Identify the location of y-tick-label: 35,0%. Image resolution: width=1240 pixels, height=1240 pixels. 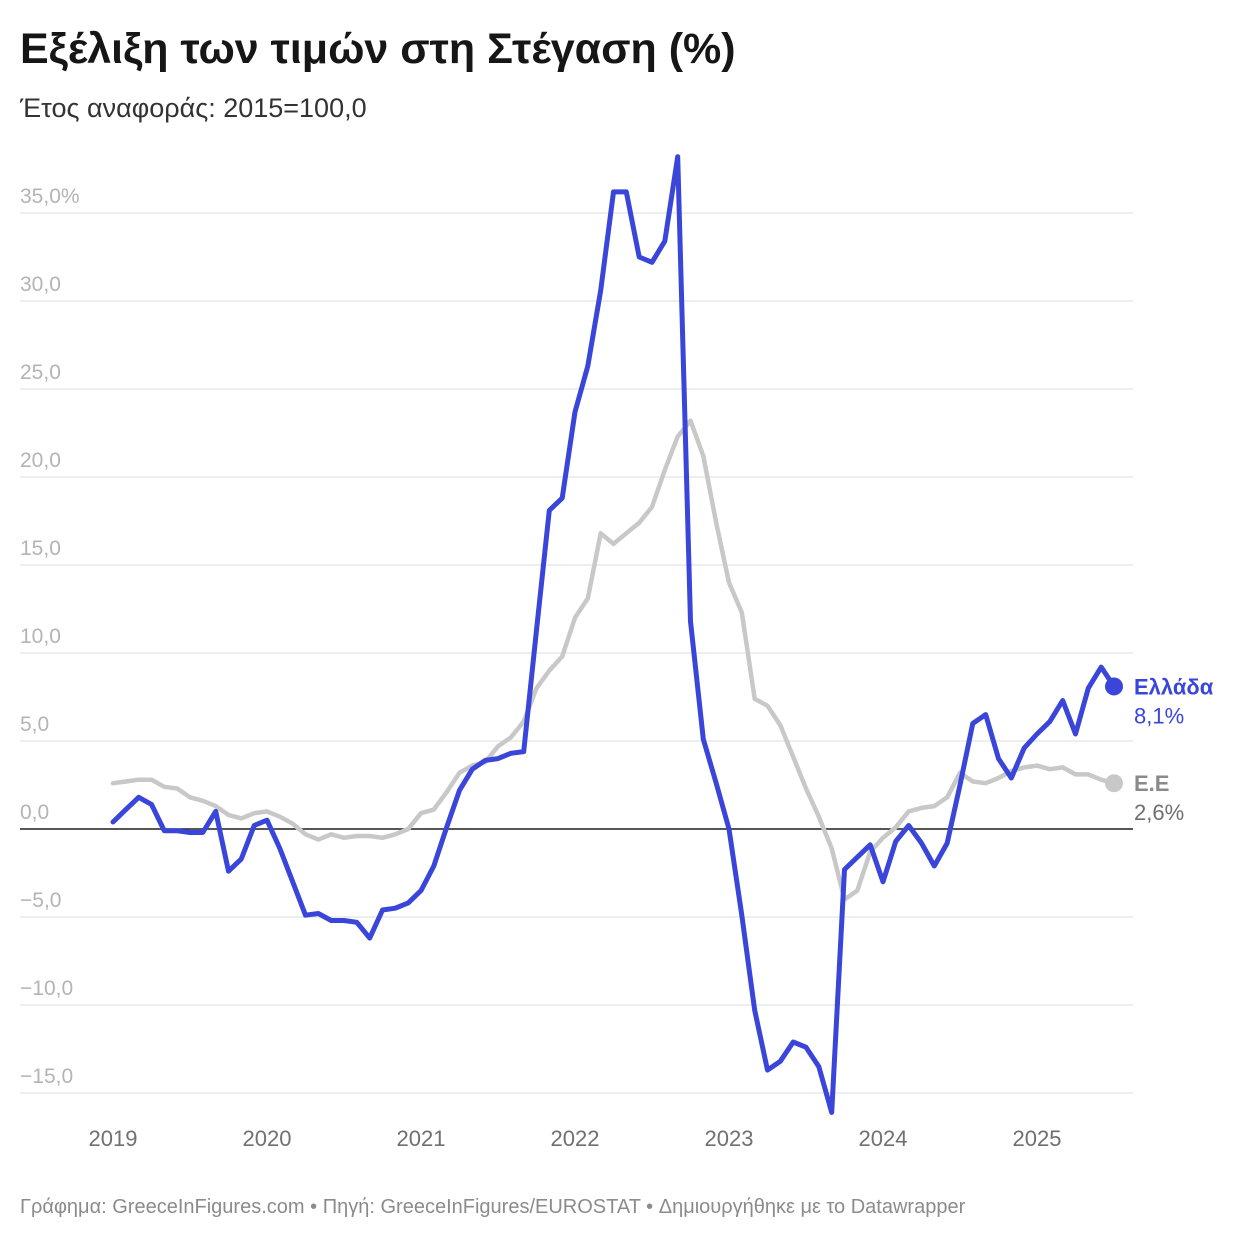
(50, 196).